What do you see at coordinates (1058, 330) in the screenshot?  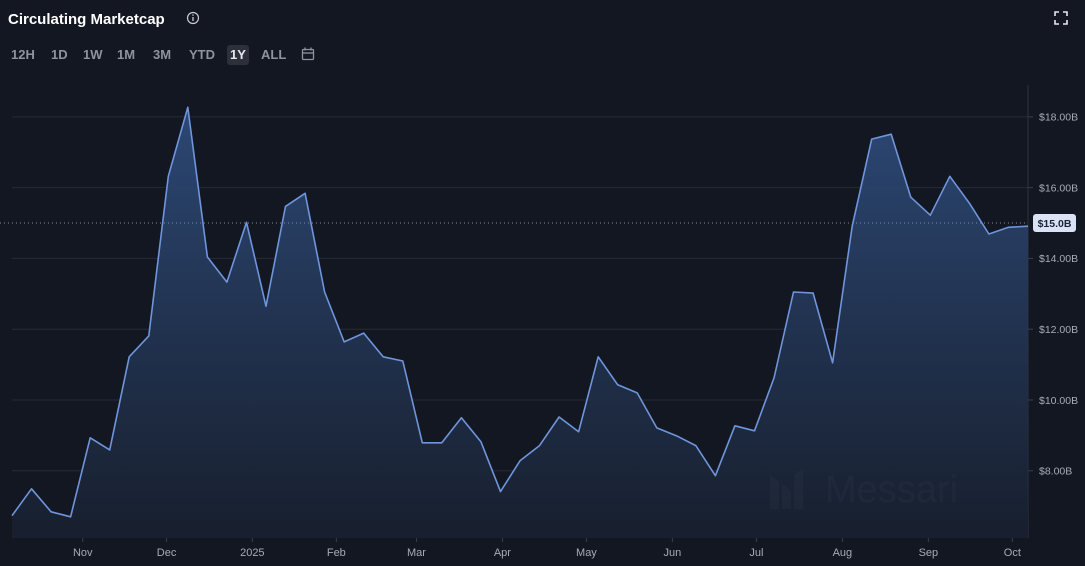 I see `y-tick-label: $12.00B` at bounding box center [1058, 330].